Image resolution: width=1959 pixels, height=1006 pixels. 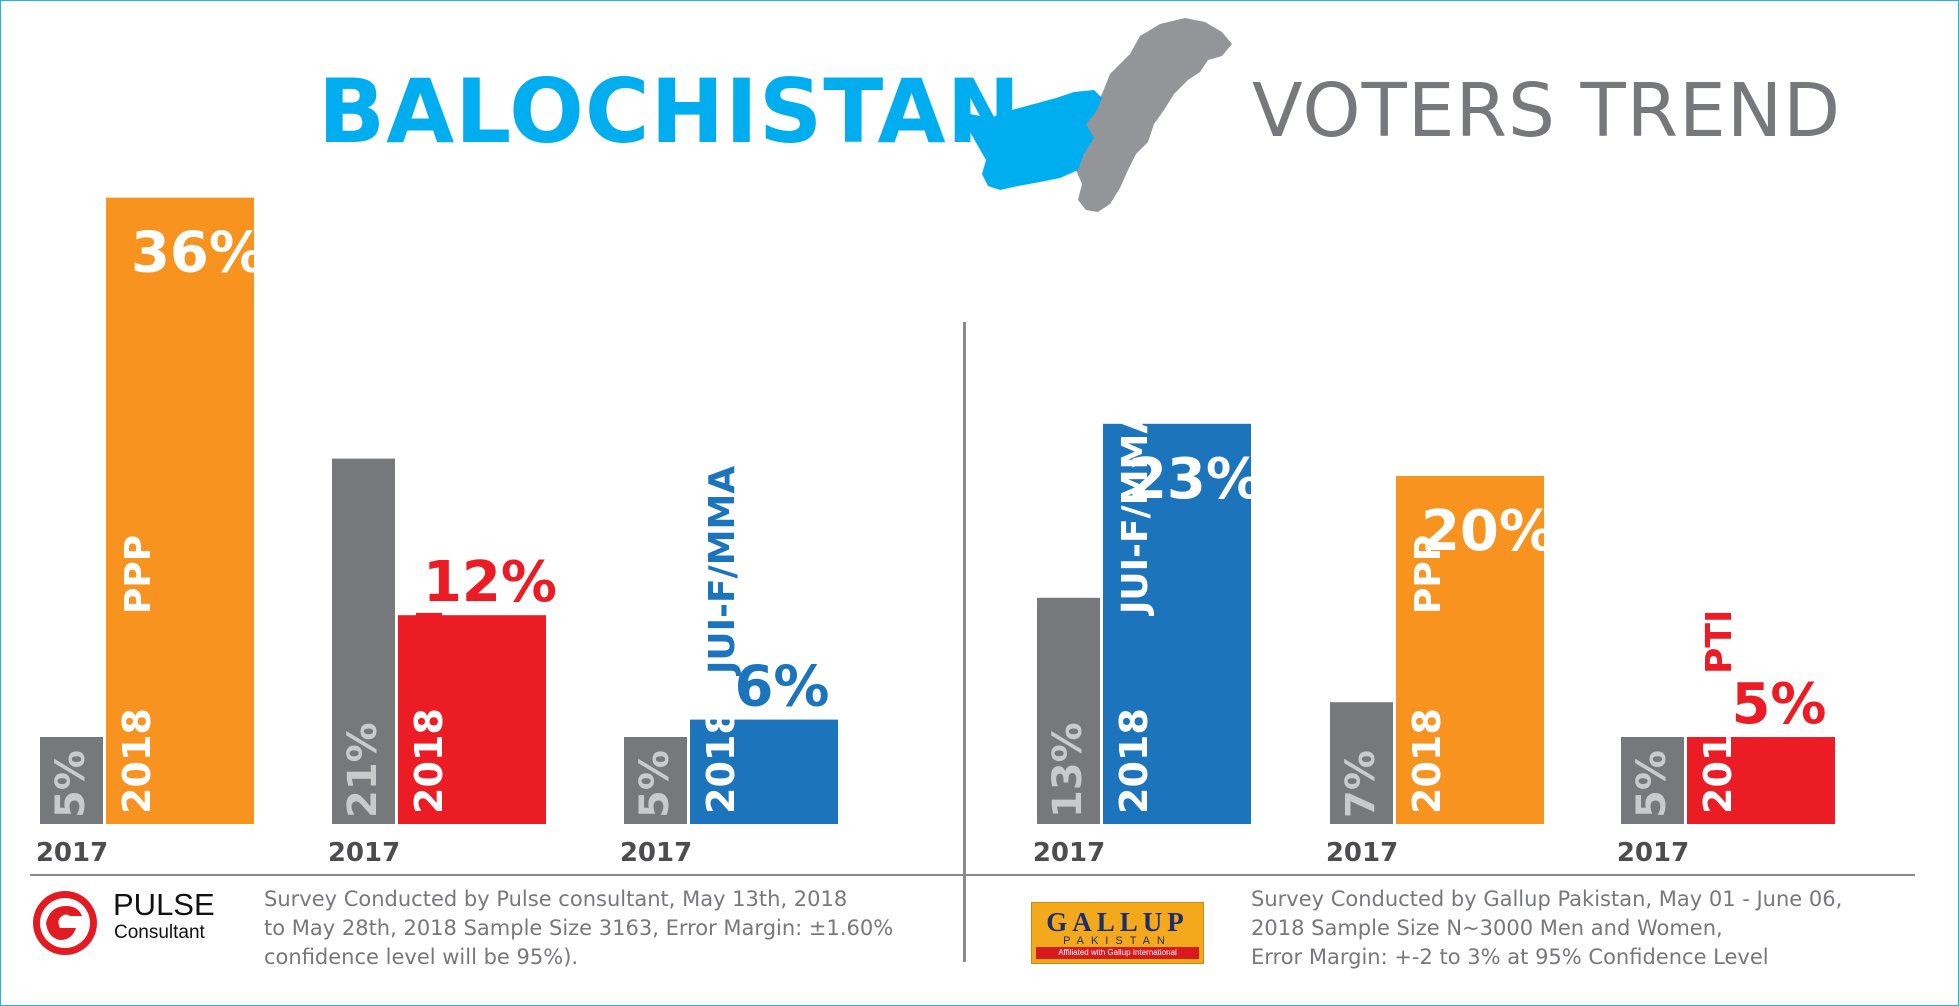 What do you see at coordinates (1036, 140) in the screenshot?
I see `balochistan-region` at bounding box center [1036, 140].